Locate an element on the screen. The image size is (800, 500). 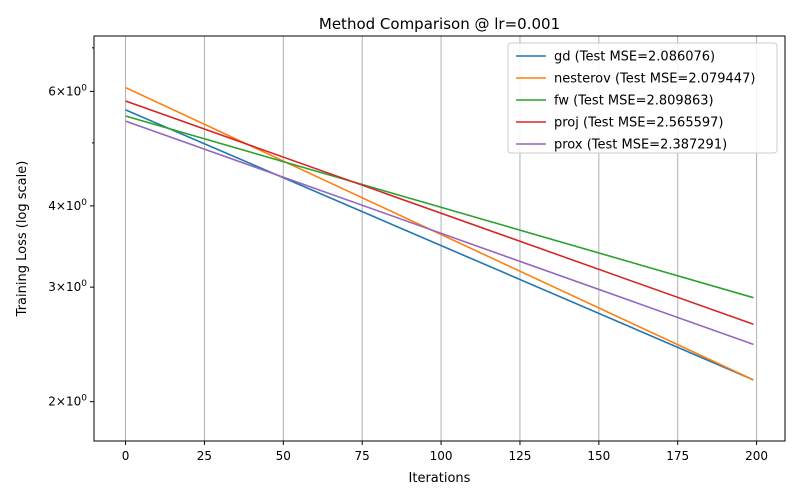
x-tick-label: 150 is located at coordinates (598, 456).